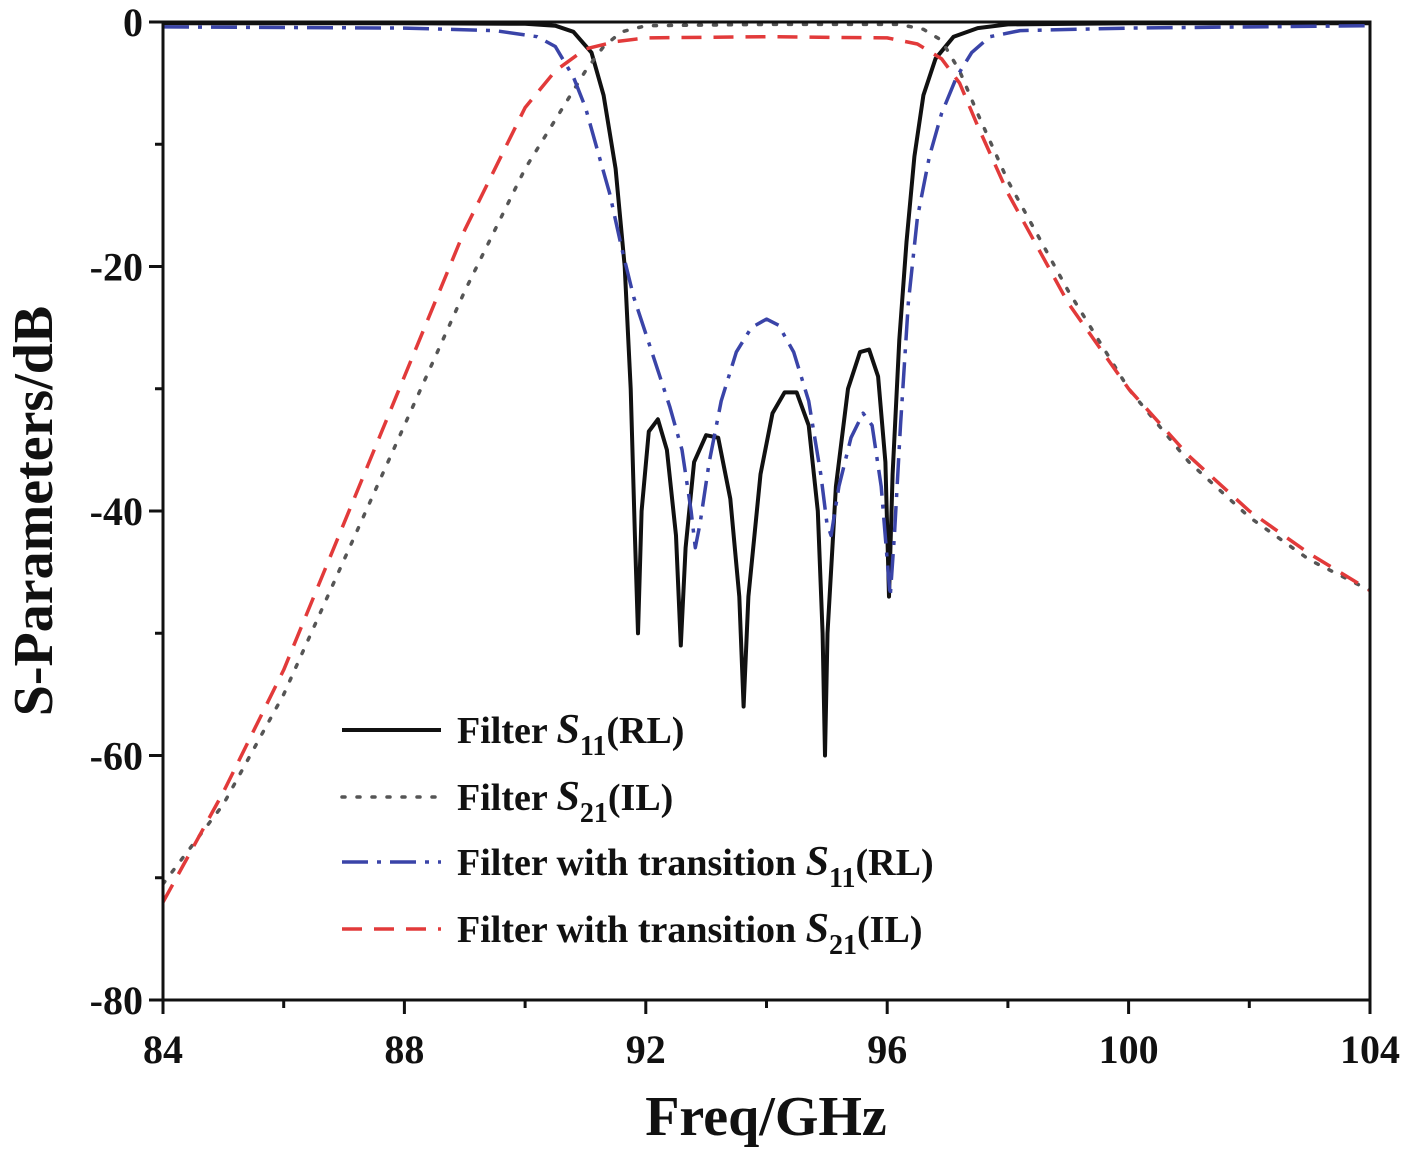 This screenshot has width=1417, height=1152. I want to click on y-tick-label: -40, so click(116, 511).